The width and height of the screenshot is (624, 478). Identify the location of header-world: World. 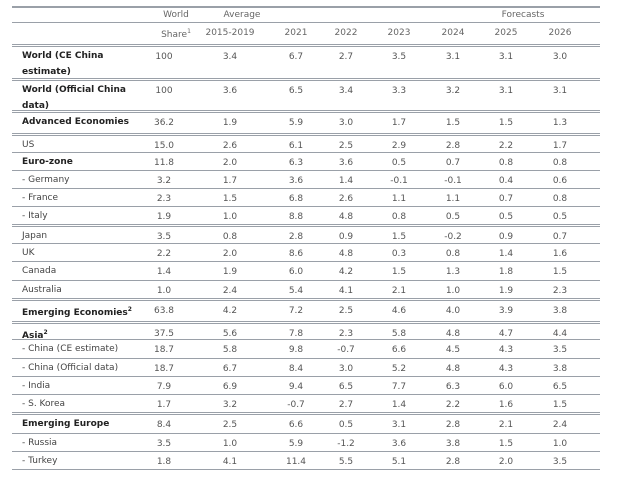
(176, 15).